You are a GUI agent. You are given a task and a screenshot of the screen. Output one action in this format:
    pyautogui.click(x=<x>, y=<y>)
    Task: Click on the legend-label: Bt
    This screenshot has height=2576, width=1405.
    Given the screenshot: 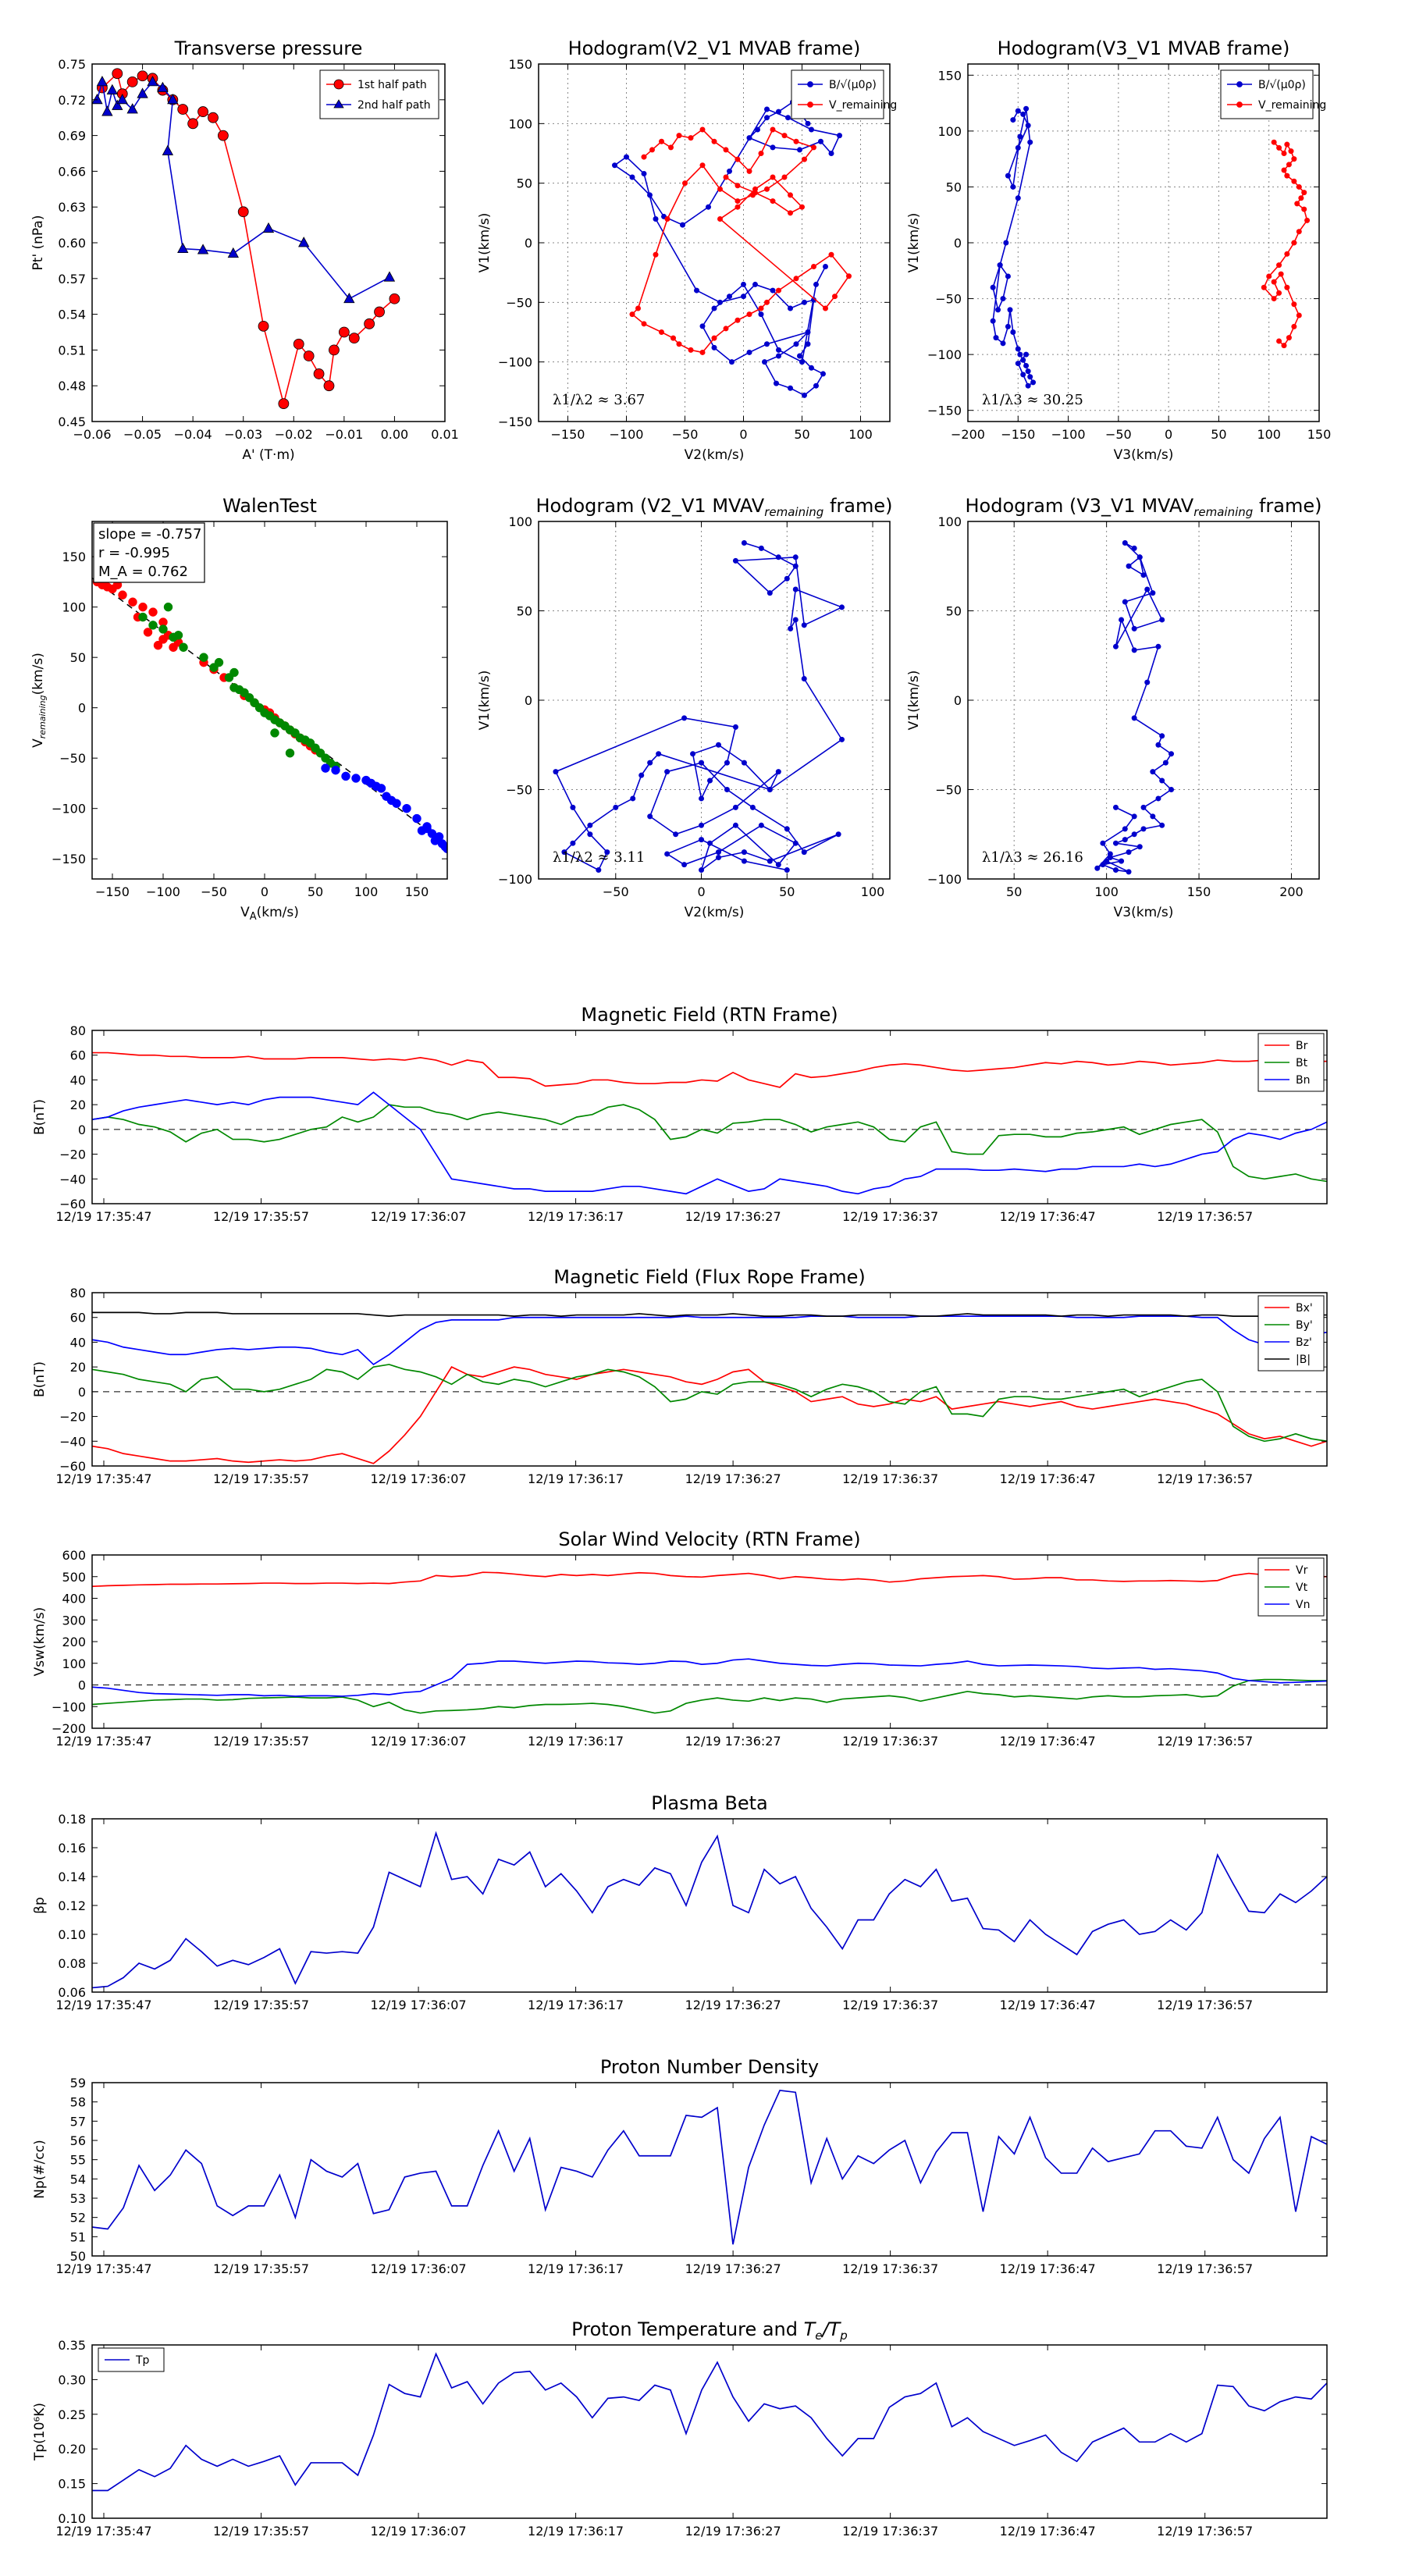 What is the action you would take?
    pyautogui.click(x=1302, y=1063)
    